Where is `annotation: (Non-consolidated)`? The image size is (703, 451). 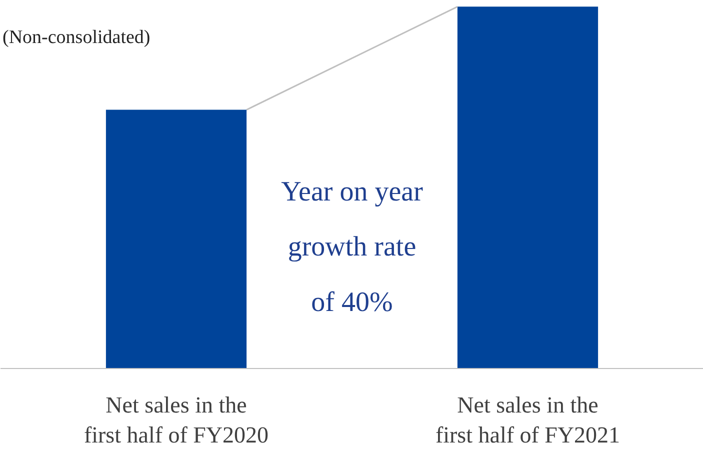
annotation: (Non-consolidated) is located at coordinates (76, 37).